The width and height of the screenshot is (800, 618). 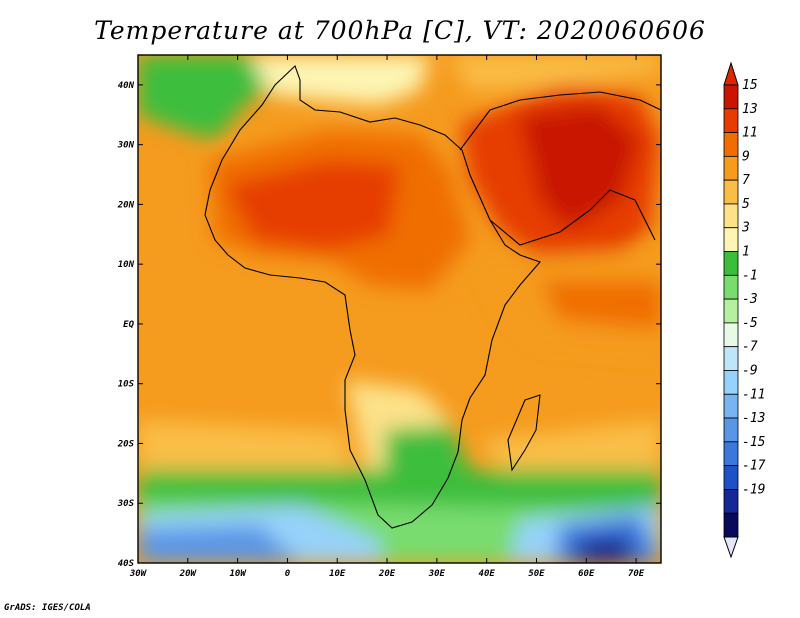 What do you see at coordinates (750, 275) in the screenshot?
I see `colorbar-label: -1` at bounding box center [750, 275].